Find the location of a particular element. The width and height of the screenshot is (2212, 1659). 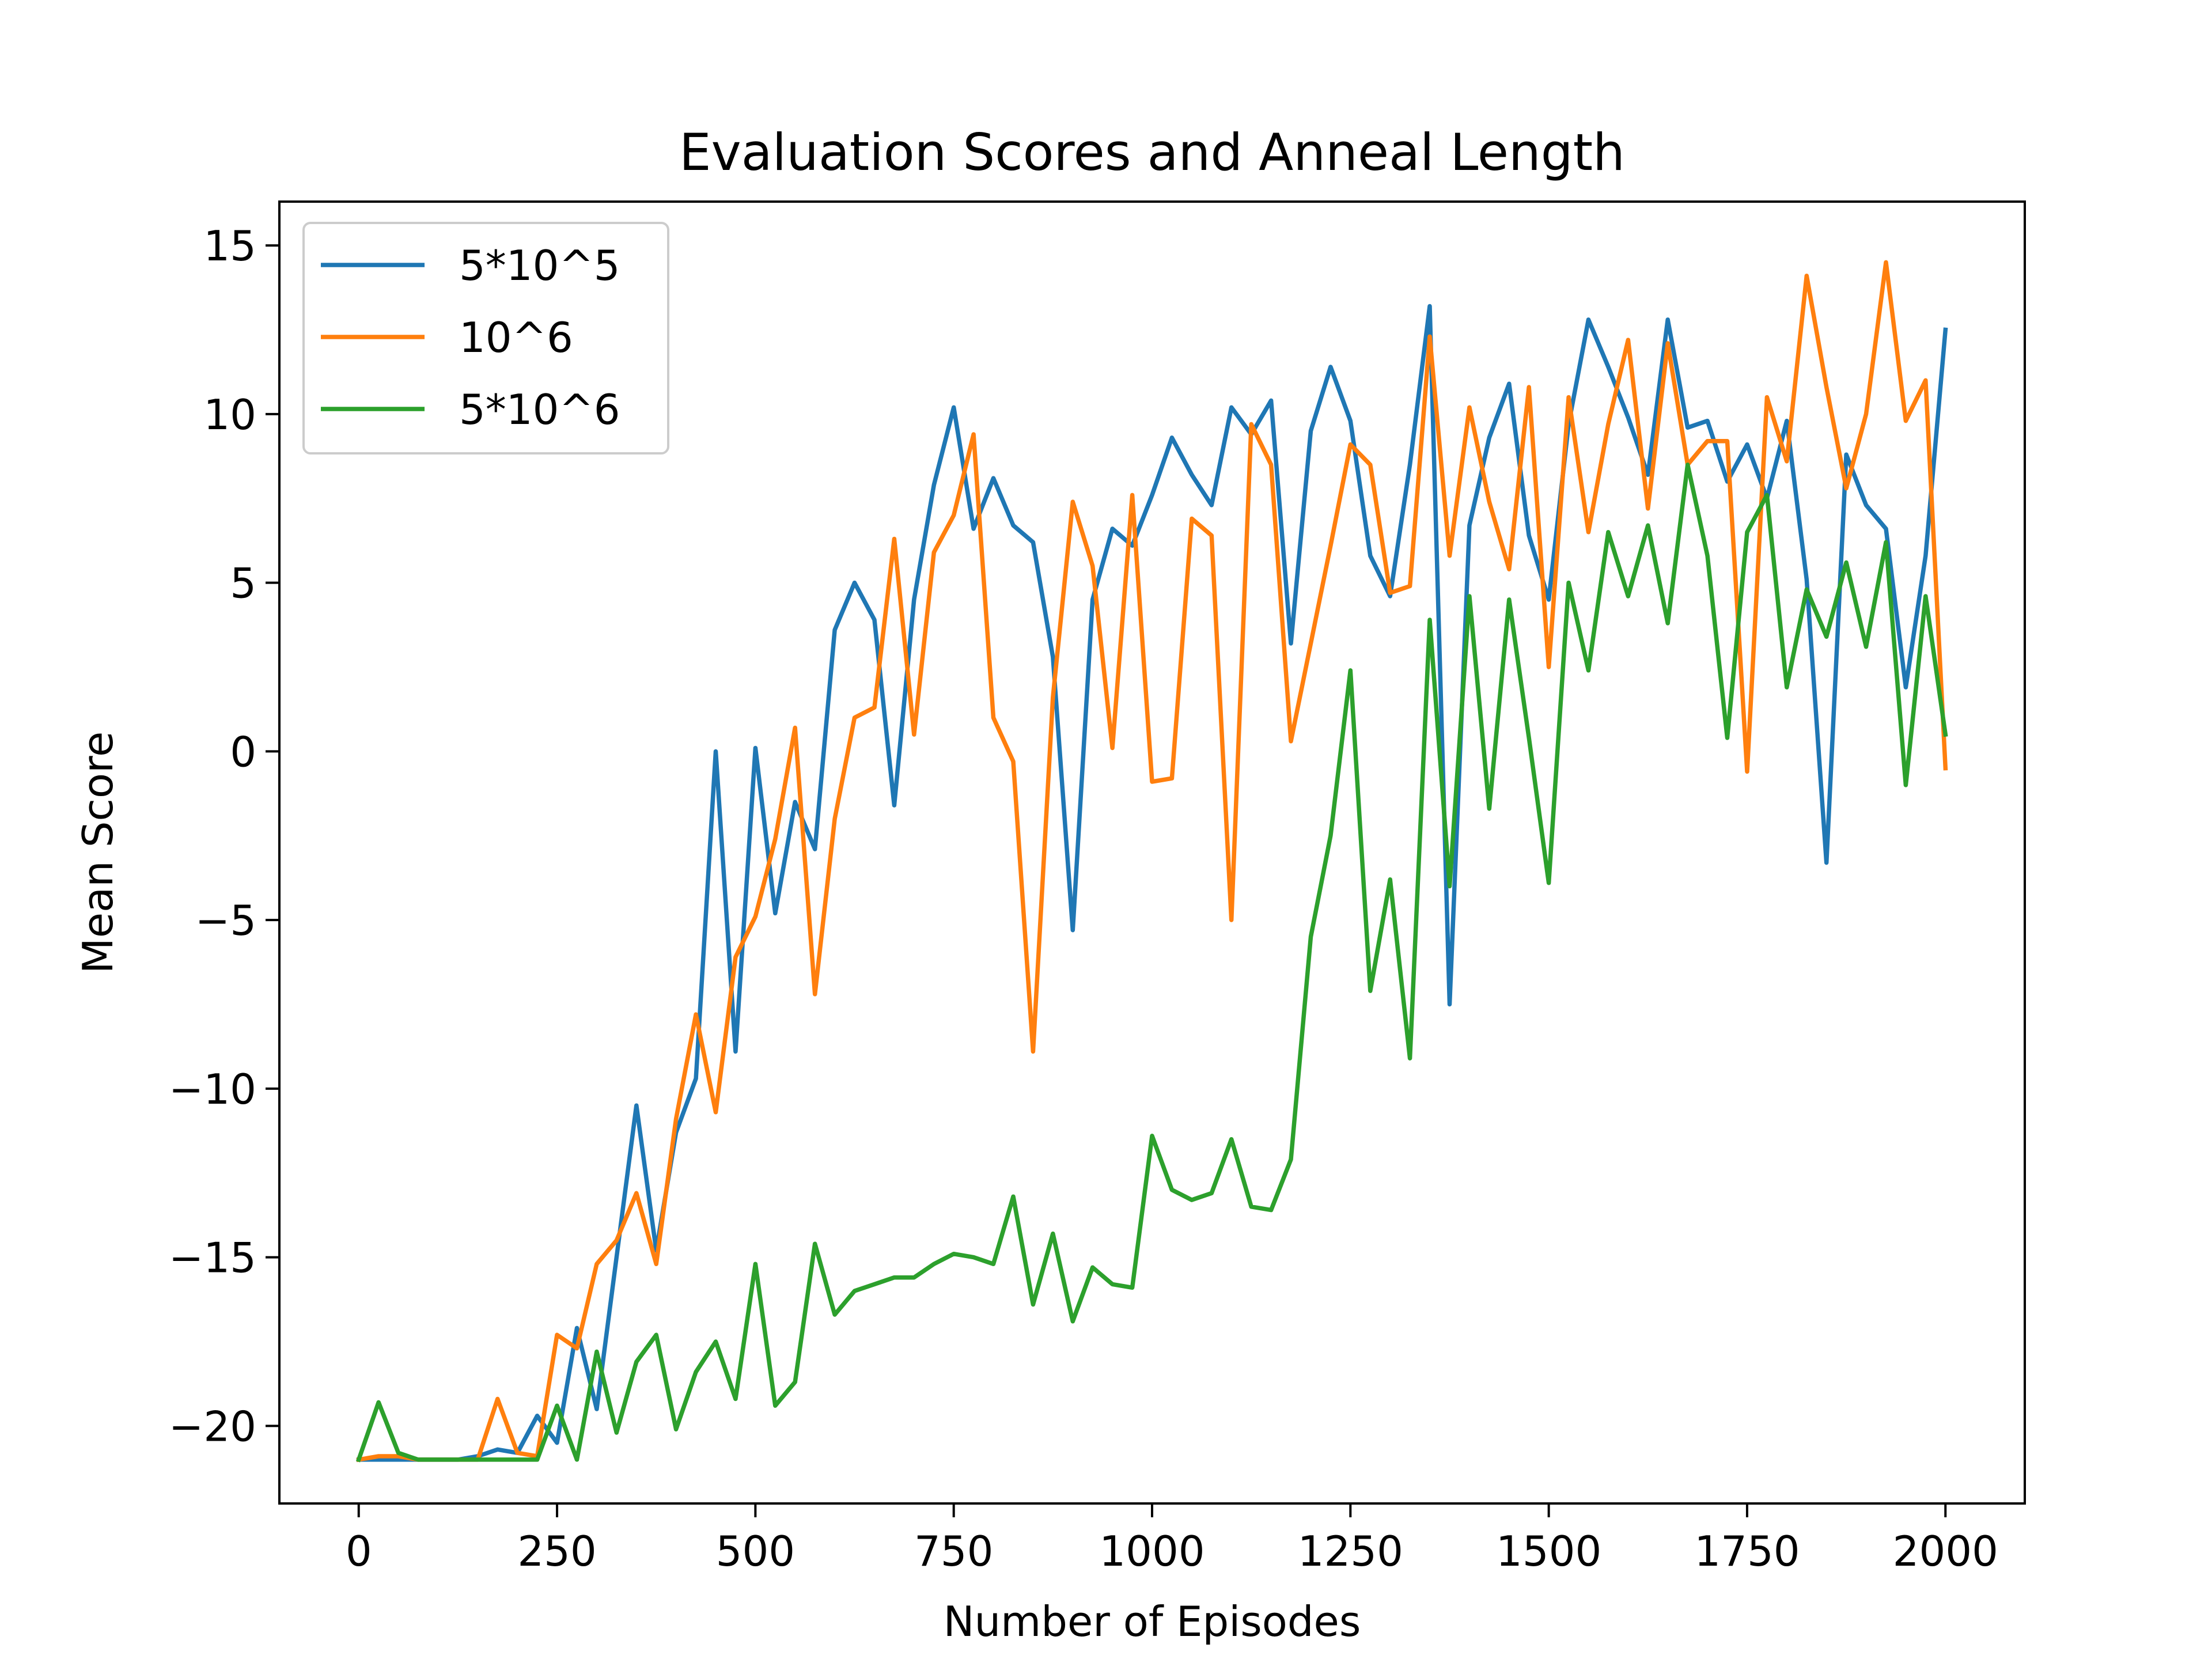

y-tick-label: −20 is located at coordinates (212, 1426).